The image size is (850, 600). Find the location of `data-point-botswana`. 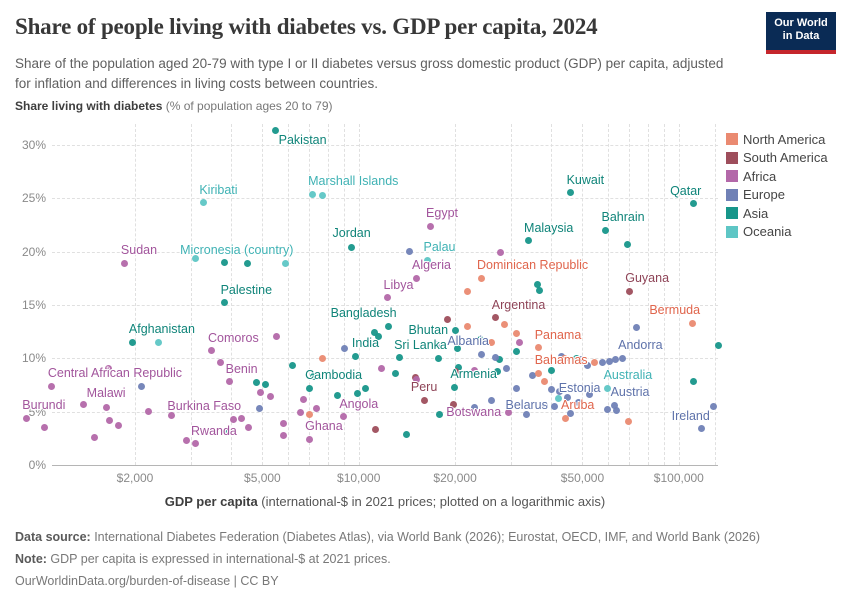

data-point-botswana is located at coordinates (508, 413).